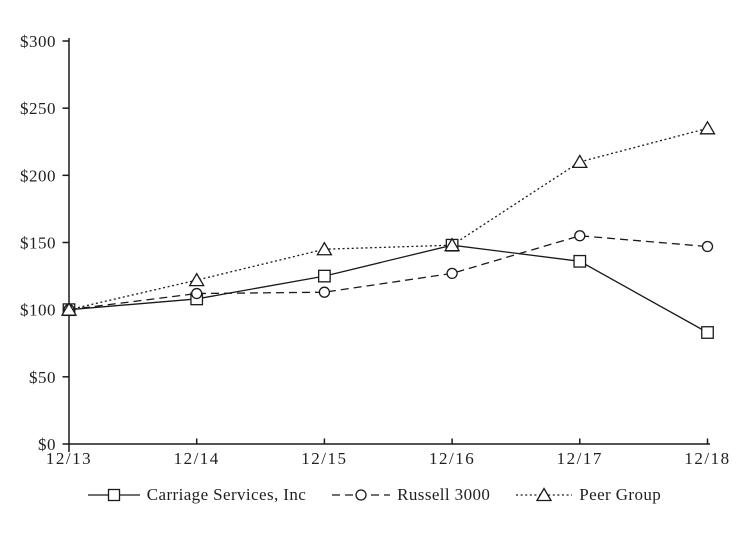  What do you see at coordinates (452, 458) in the screenshot?
I see `x-tick-label: 12/16` at bounding box center [452, 458].